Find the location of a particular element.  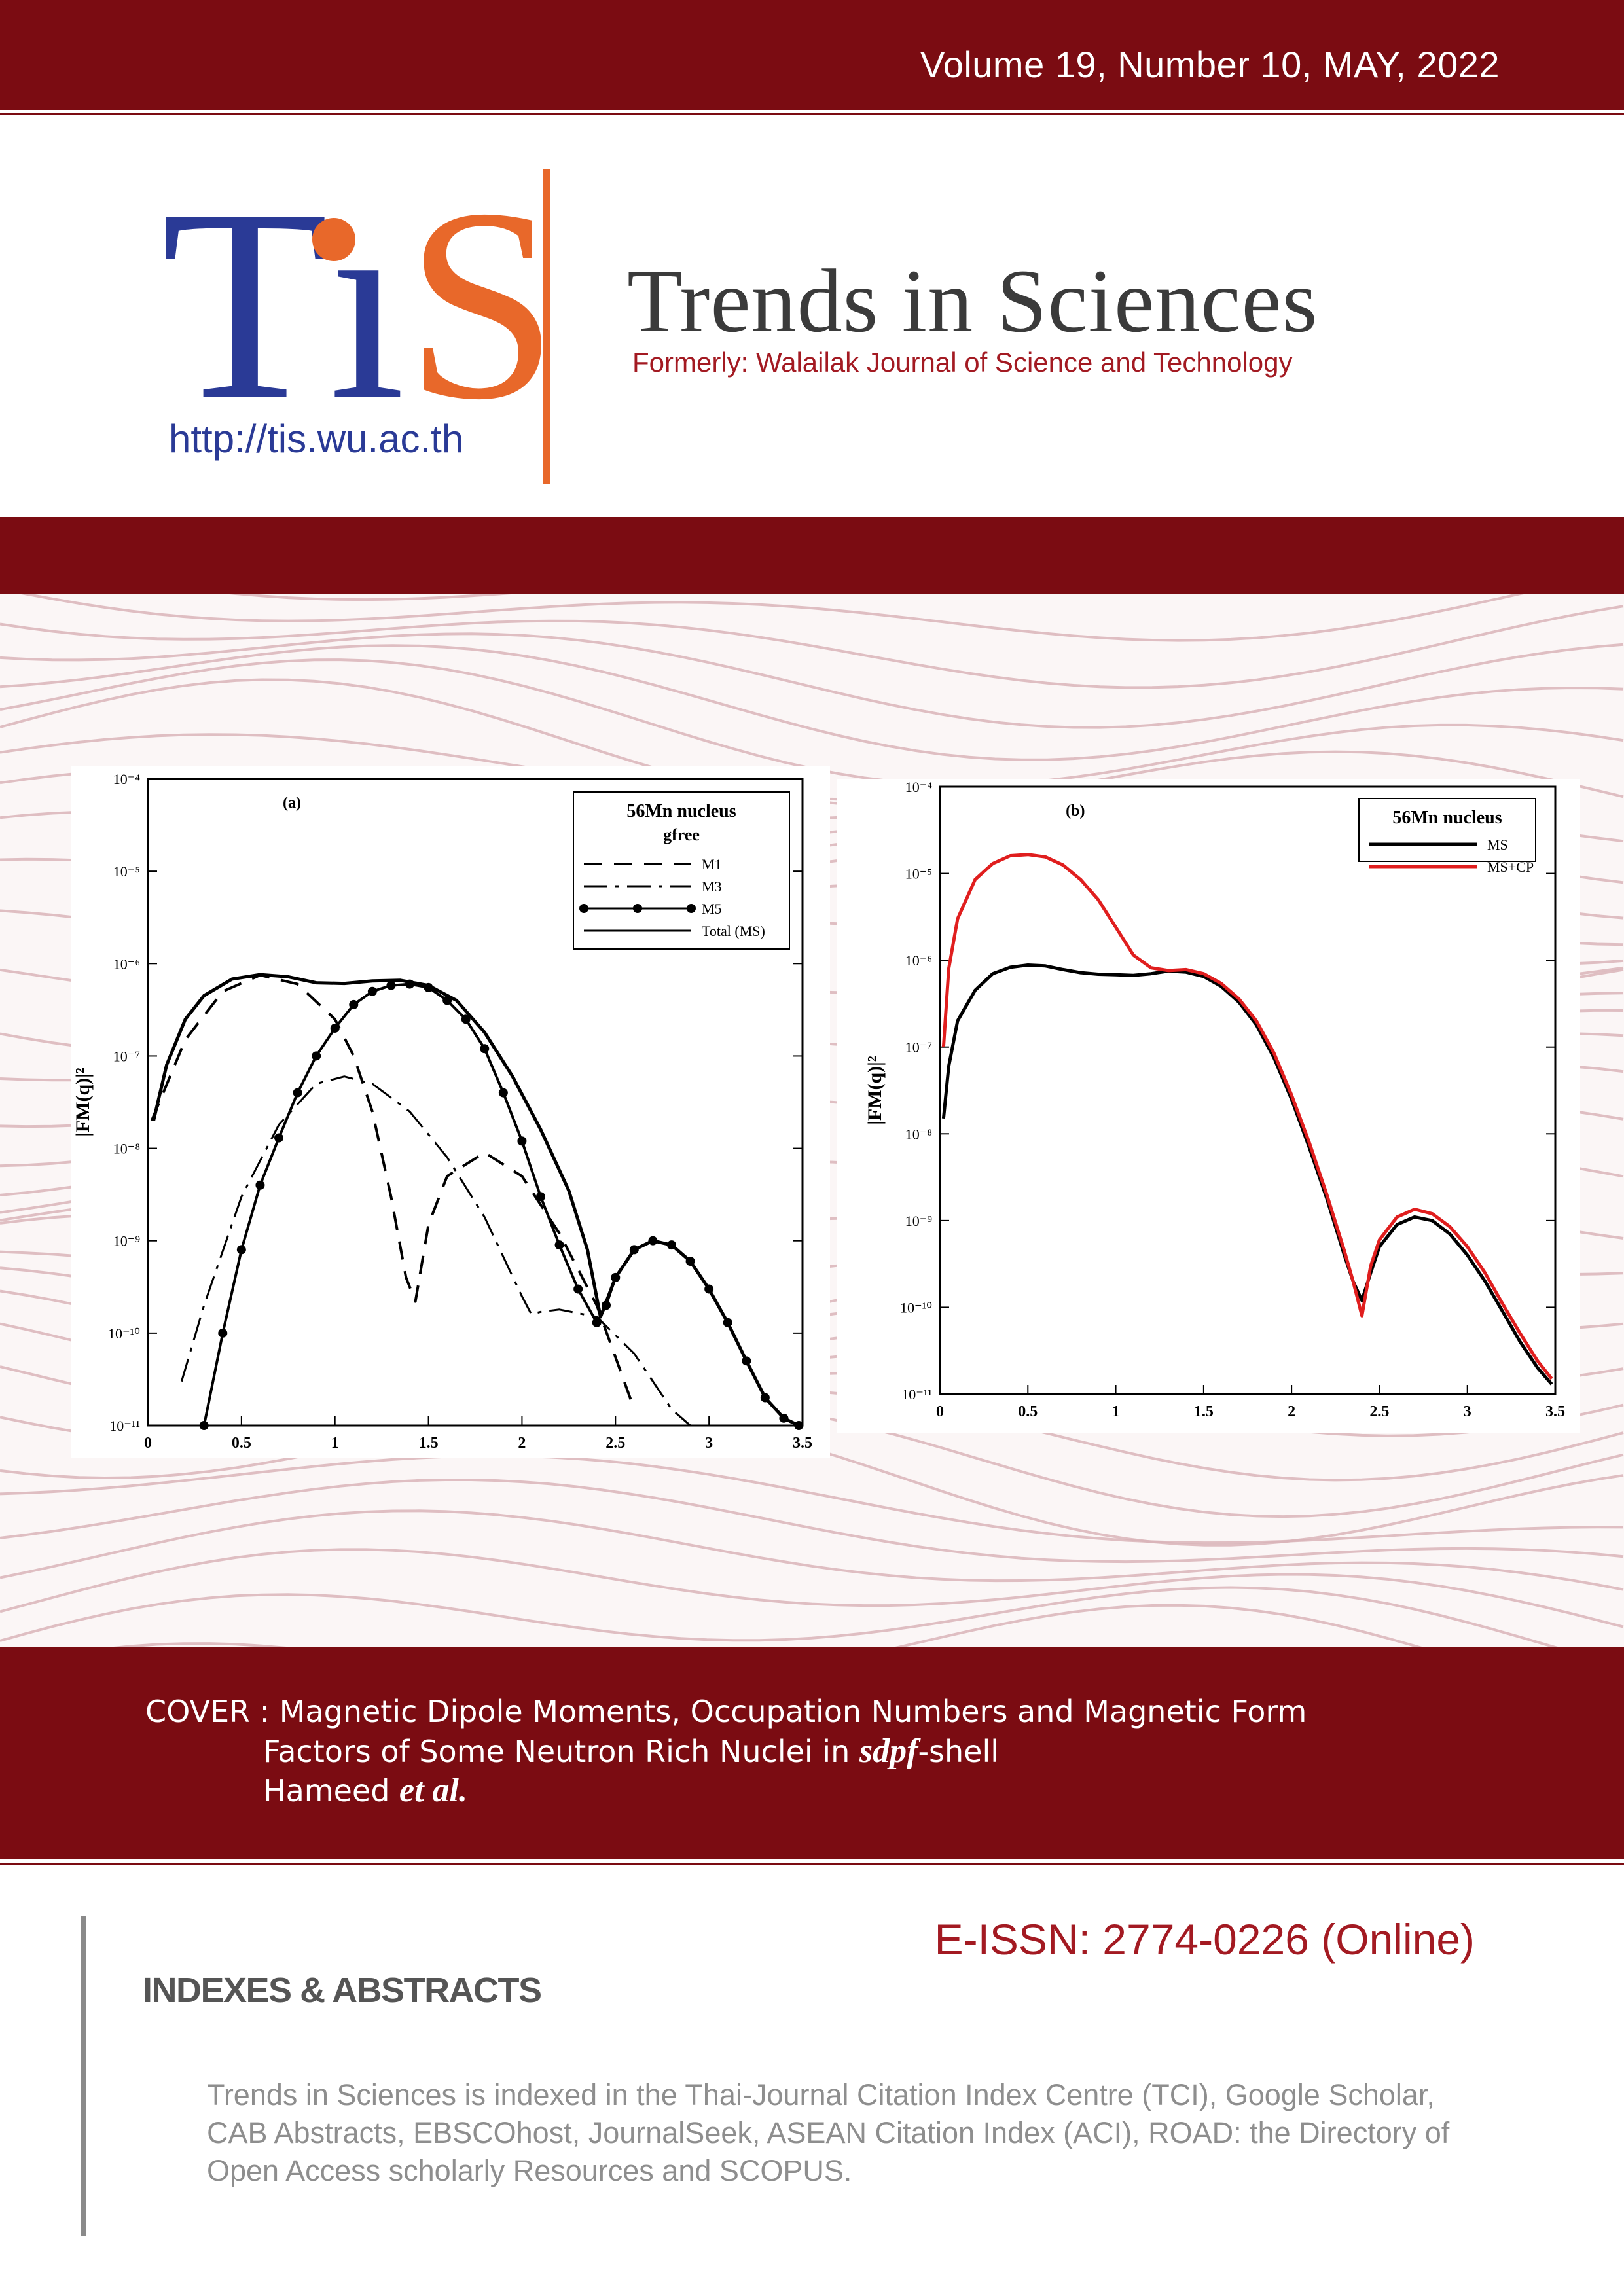

panel-label: (a) is located at coordinates (292, 803).